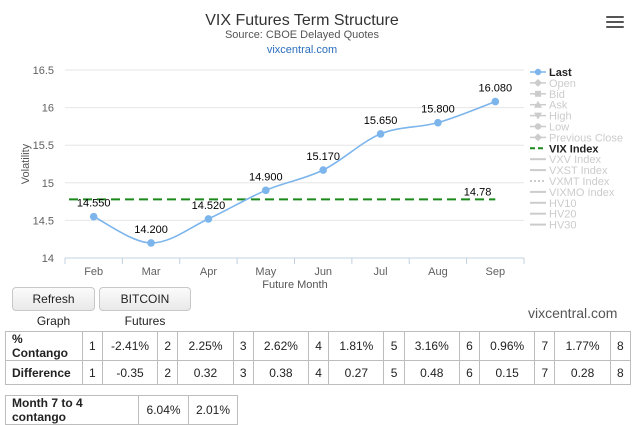  Describe the element at coordinates (302, 35) in the screenshot. I see `chart-subtitle: Source: CBOE Delayed Quotes` at that location.